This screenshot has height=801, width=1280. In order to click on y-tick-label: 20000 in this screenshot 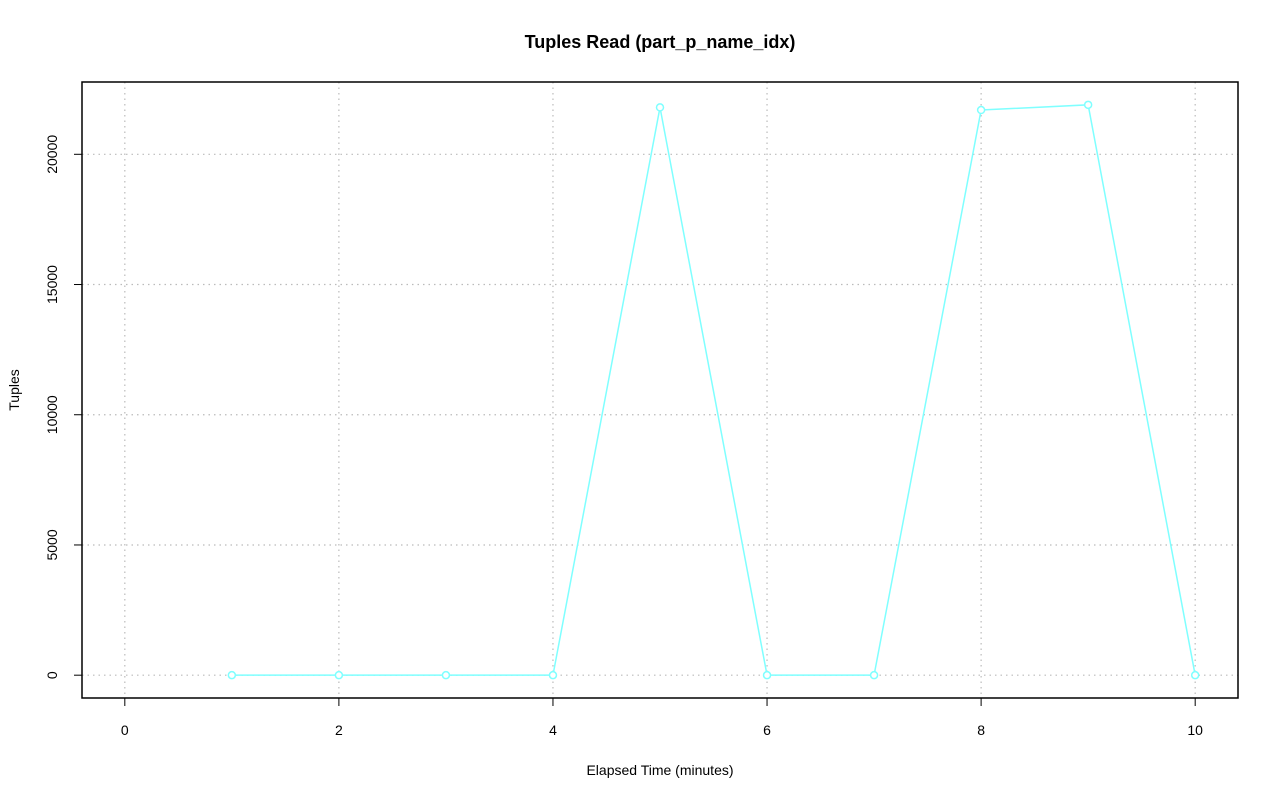, I will do `click(52, 154)`.